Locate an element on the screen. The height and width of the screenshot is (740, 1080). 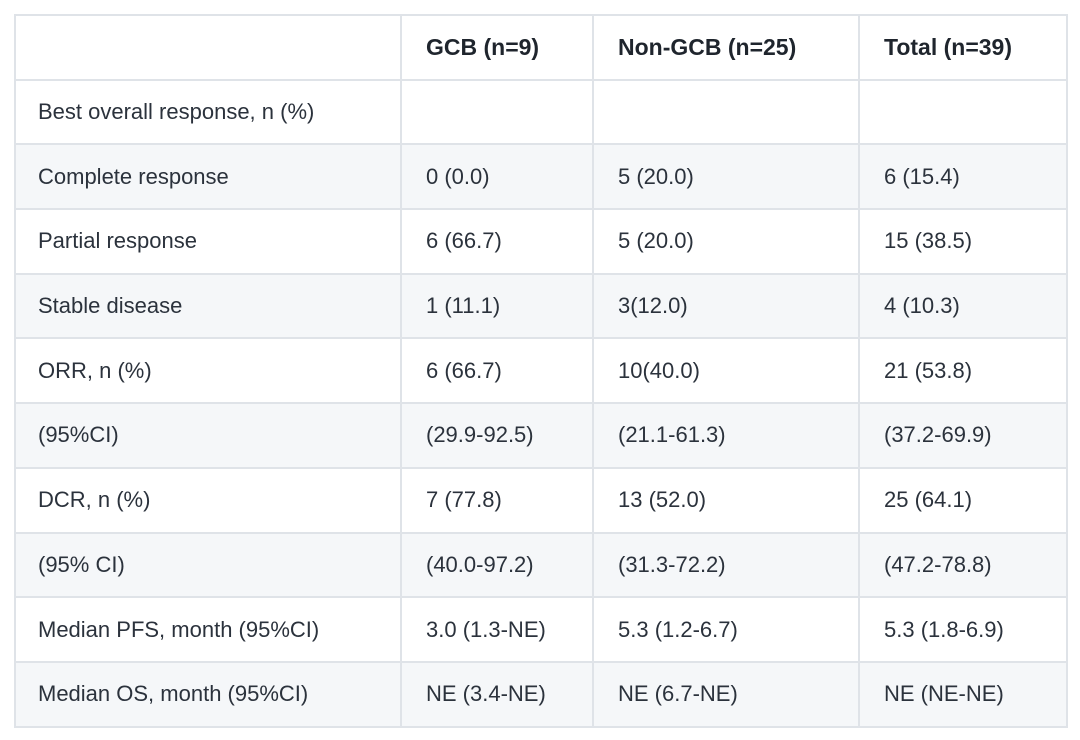
table-row: Best overall response, n (%) is located at coordinates (541, 112).